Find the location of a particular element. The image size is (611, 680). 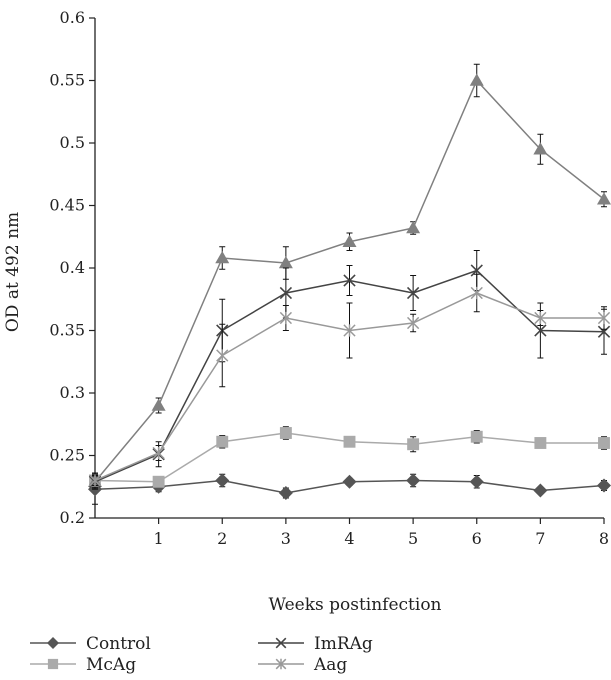

legend-item-mcag: McAg is located at coordinates (83, 665).